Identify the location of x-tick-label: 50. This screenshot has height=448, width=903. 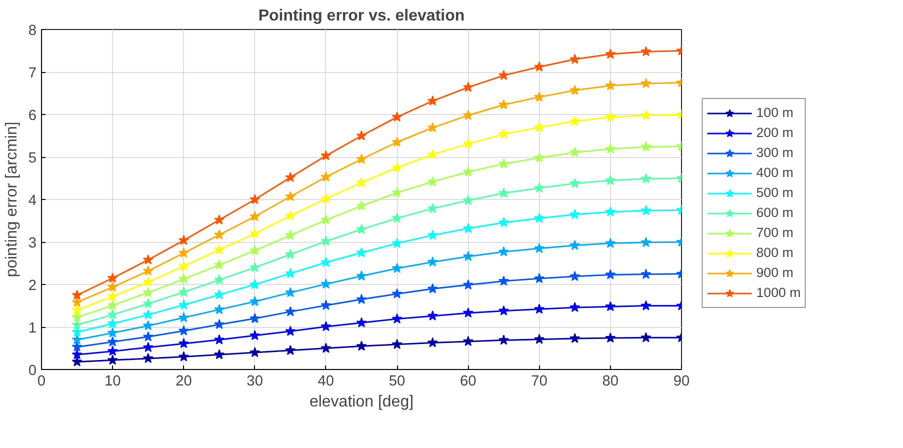
(397, 382).